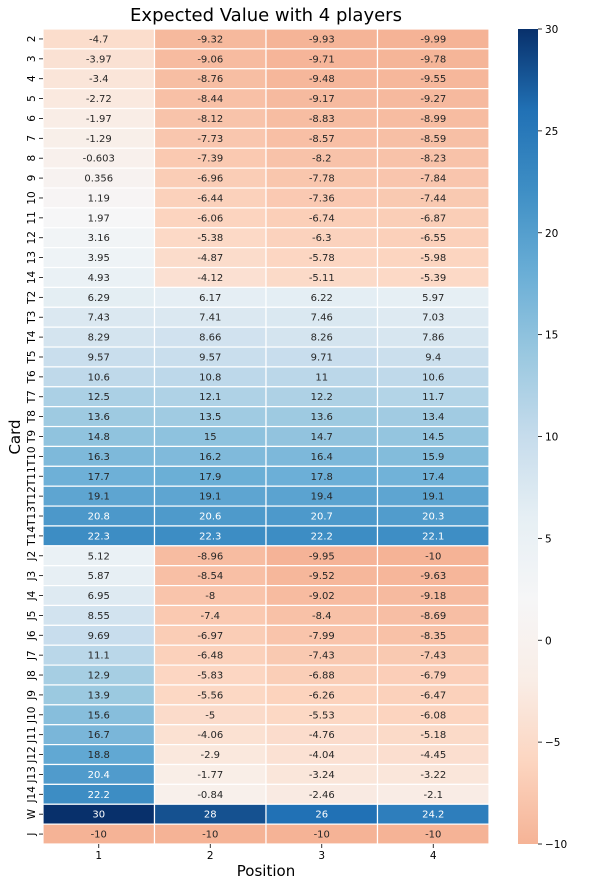 The image size is (593, 885). What do you see at coordinates (210, 159) in the screenshot?
I see `cell-value-label: -7.39` at bounding box center [210, 159].